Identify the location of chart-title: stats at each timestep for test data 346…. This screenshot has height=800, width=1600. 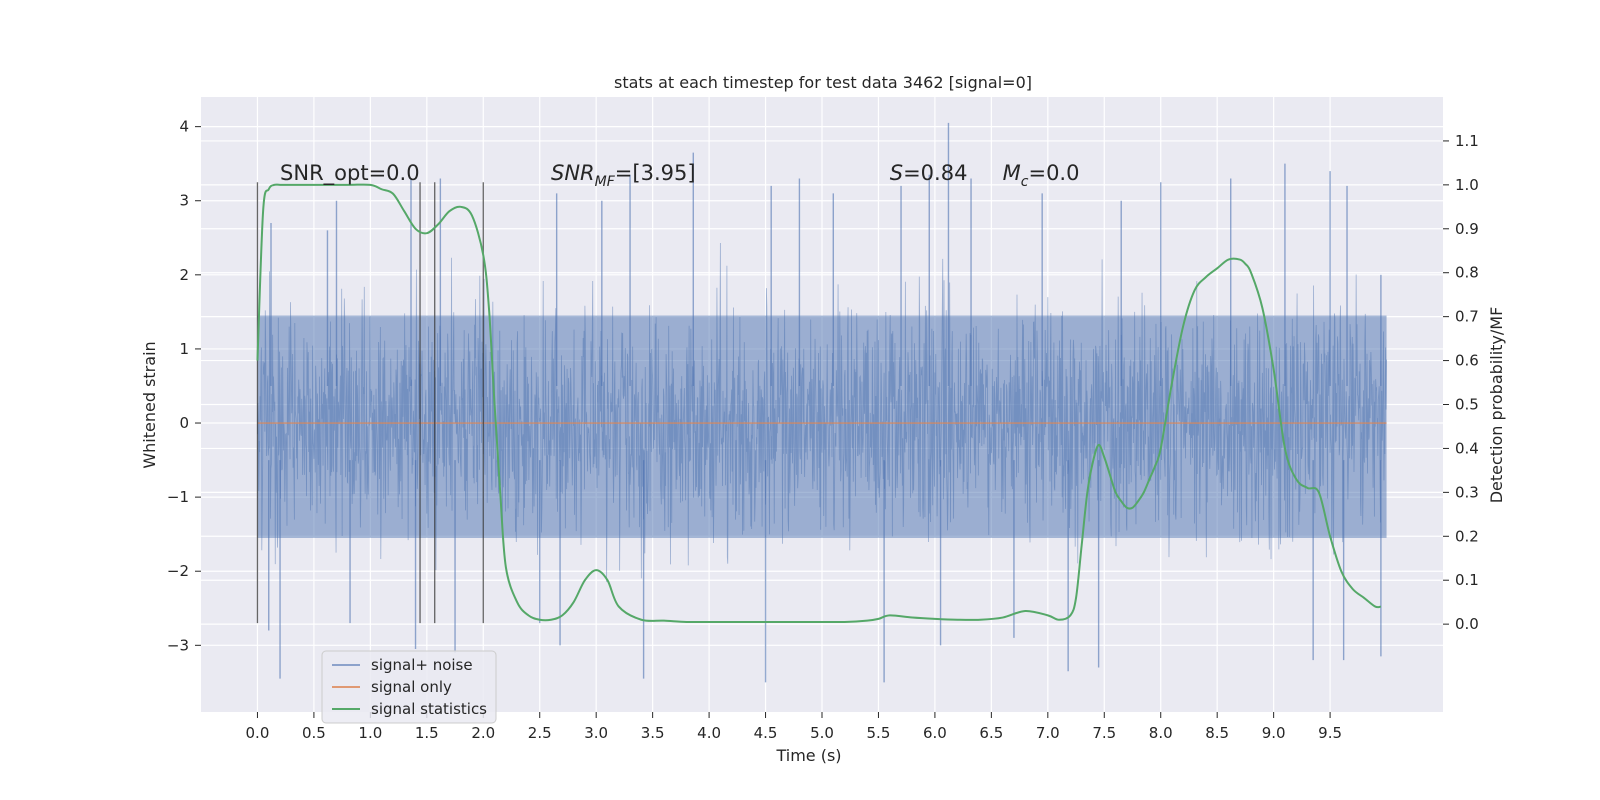
(823, 82).